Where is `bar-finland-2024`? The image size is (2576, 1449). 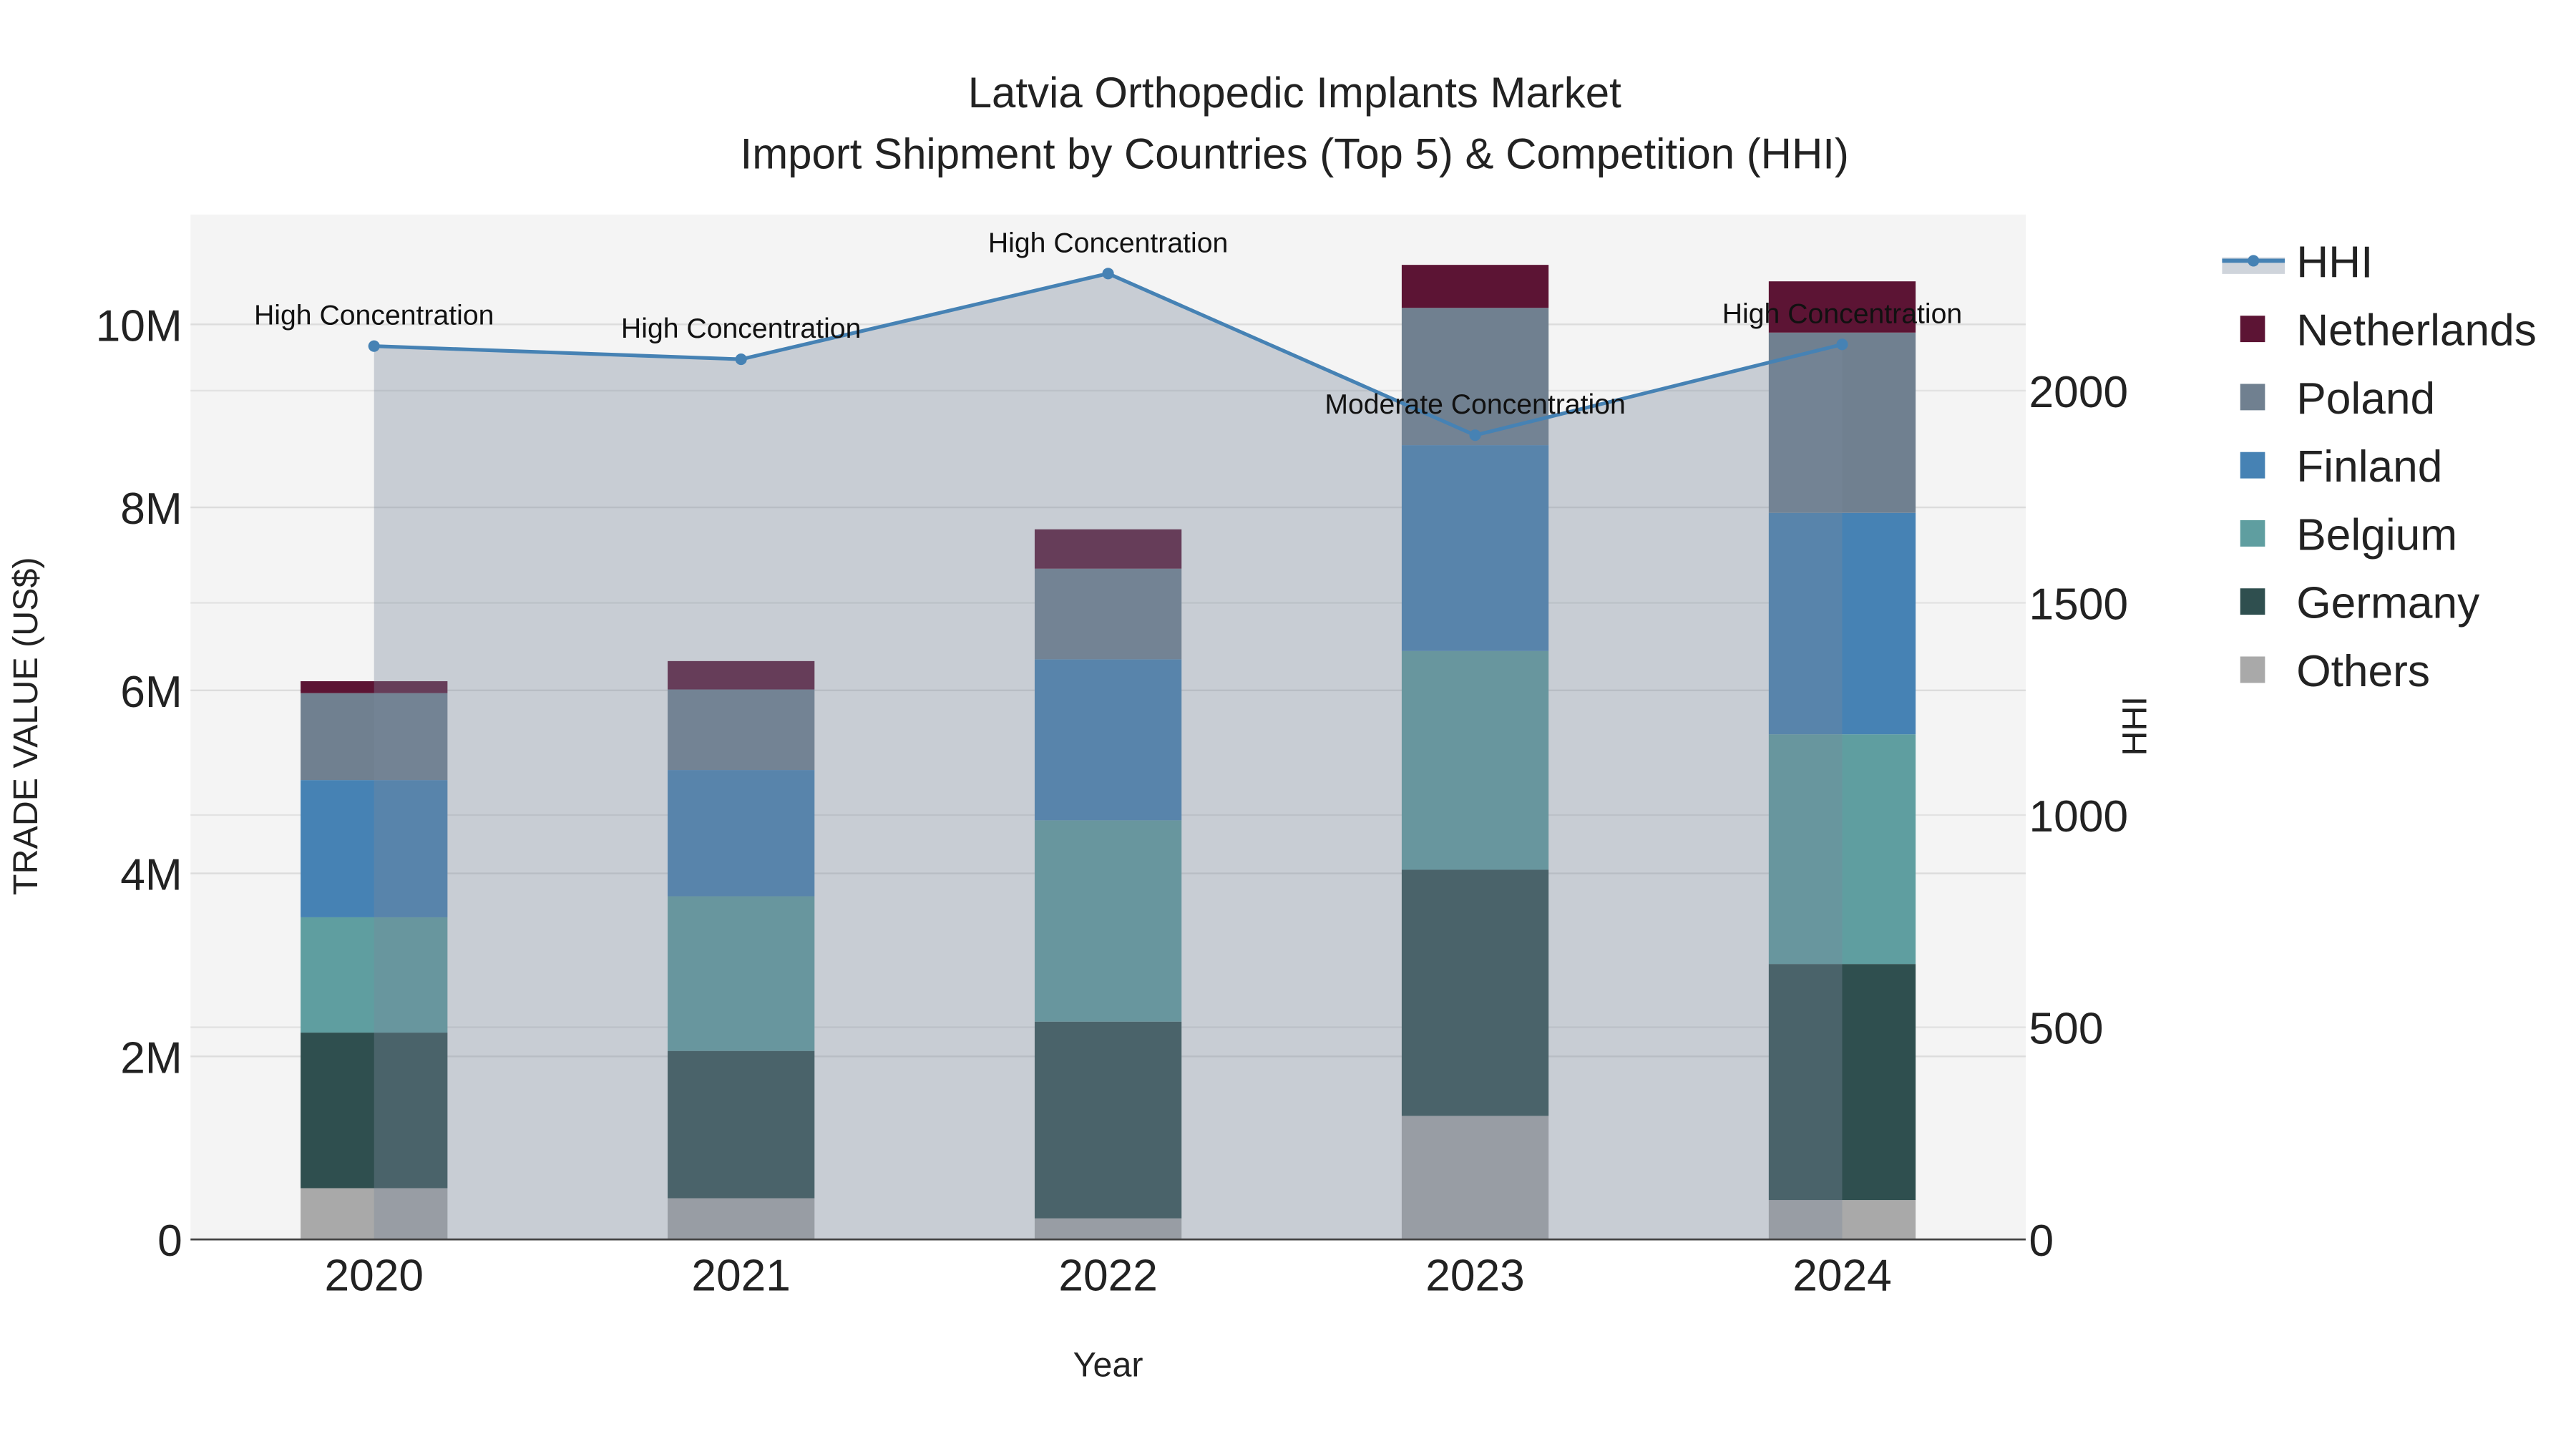 bar-finland-2024 is located at coordinates (1842, 623).